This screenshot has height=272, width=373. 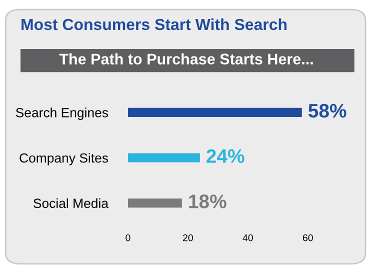 I want to click on y-tick-label: Company Sites, so click(x=64, y=159).